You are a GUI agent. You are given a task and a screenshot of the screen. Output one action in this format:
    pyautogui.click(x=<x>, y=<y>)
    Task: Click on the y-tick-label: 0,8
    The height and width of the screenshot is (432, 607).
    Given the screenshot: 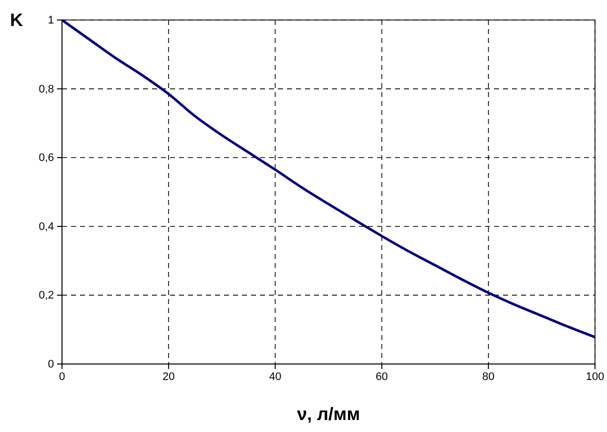 What is the action you would take?
    pyautogui.click(x=46, y=89)
    